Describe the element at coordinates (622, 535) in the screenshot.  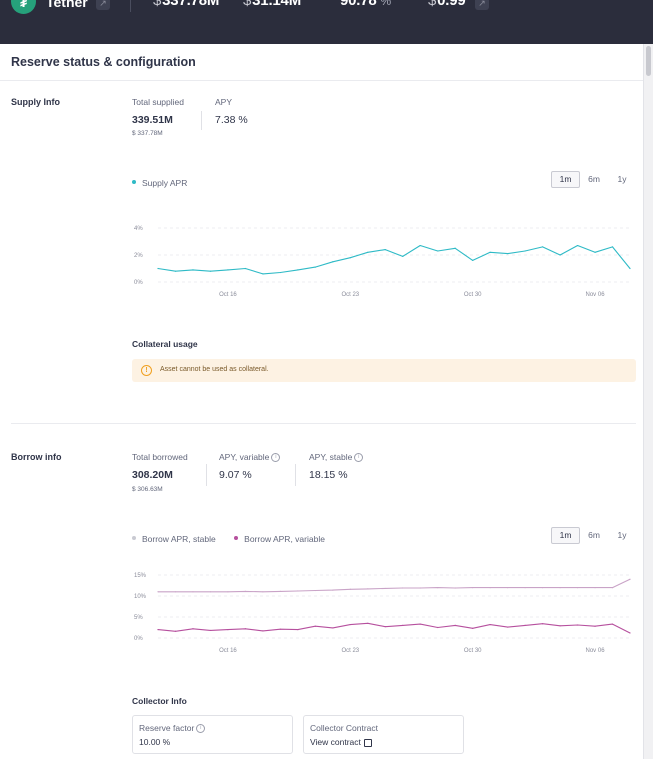
I see `borrow-timeframe-1y: 1y` at that location.